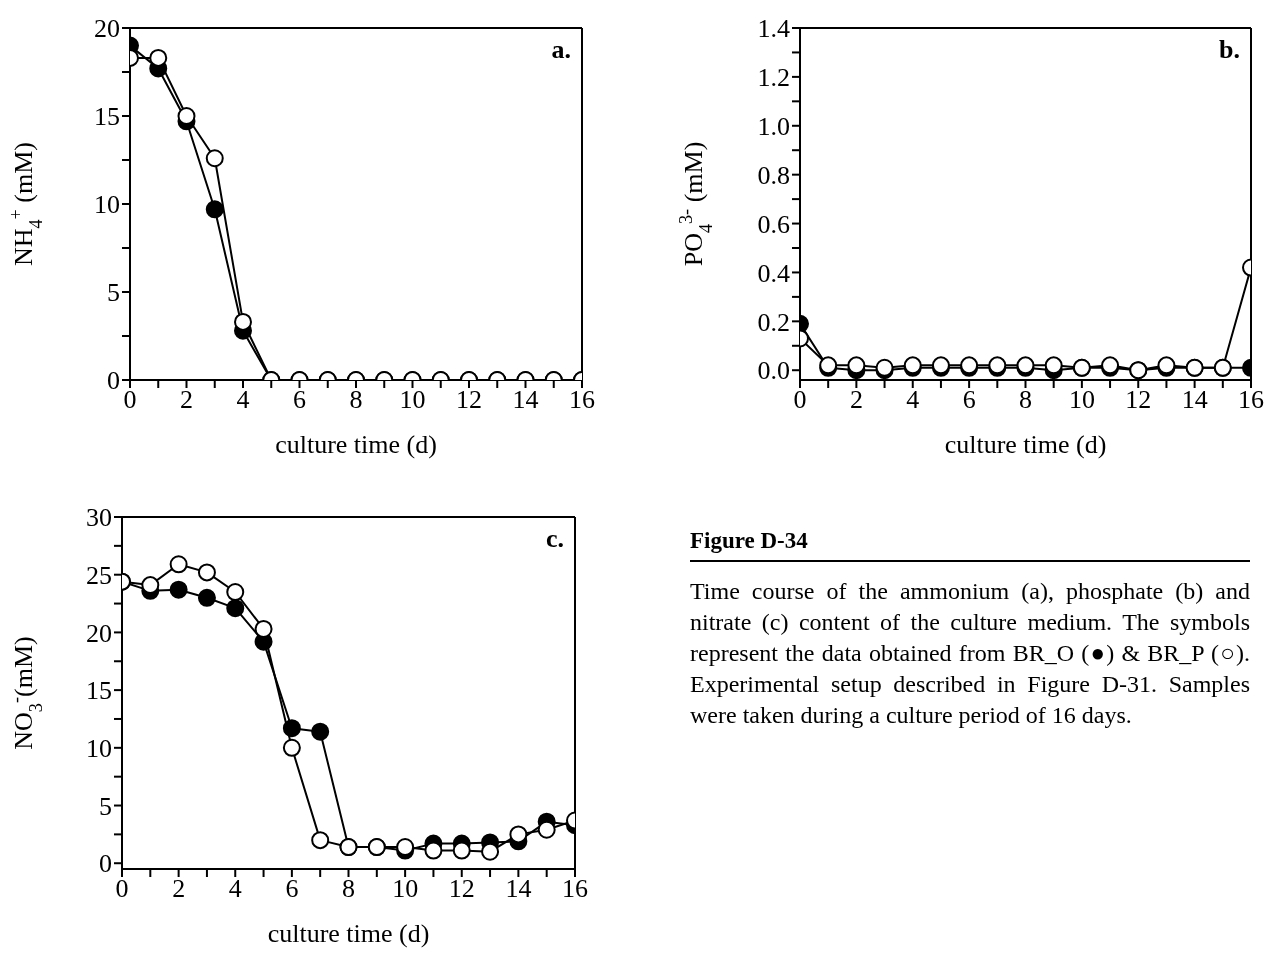  Describe the element at coordinates (99, 575) in the screenshot. I see `y-tick-label: 25` at that location.